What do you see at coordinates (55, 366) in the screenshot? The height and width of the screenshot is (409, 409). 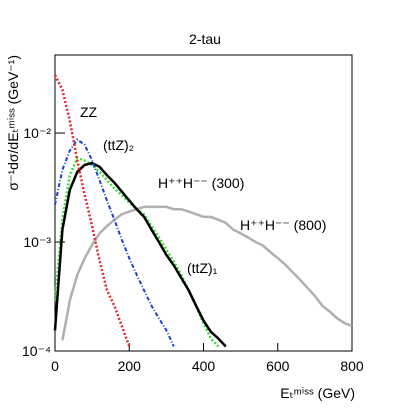 I see `x-tick-label: 0` at bounding box center [55, 366].